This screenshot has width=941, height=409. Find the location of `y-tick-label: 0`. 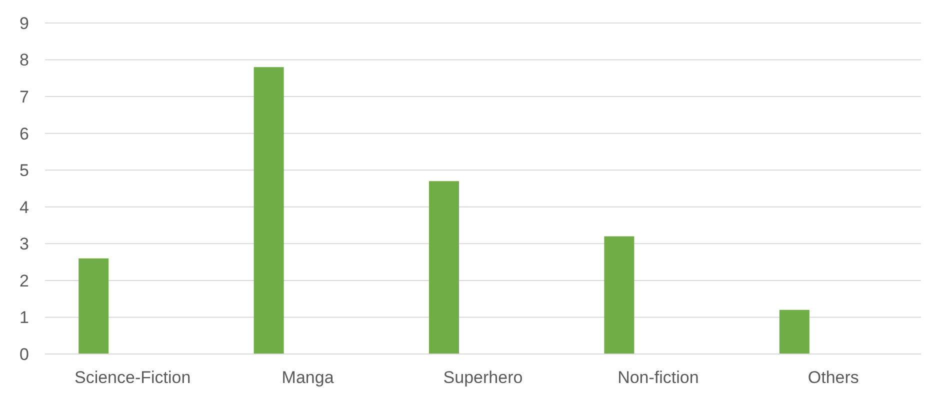

y-tick-label: 0 is located at coordinates (24, 354).